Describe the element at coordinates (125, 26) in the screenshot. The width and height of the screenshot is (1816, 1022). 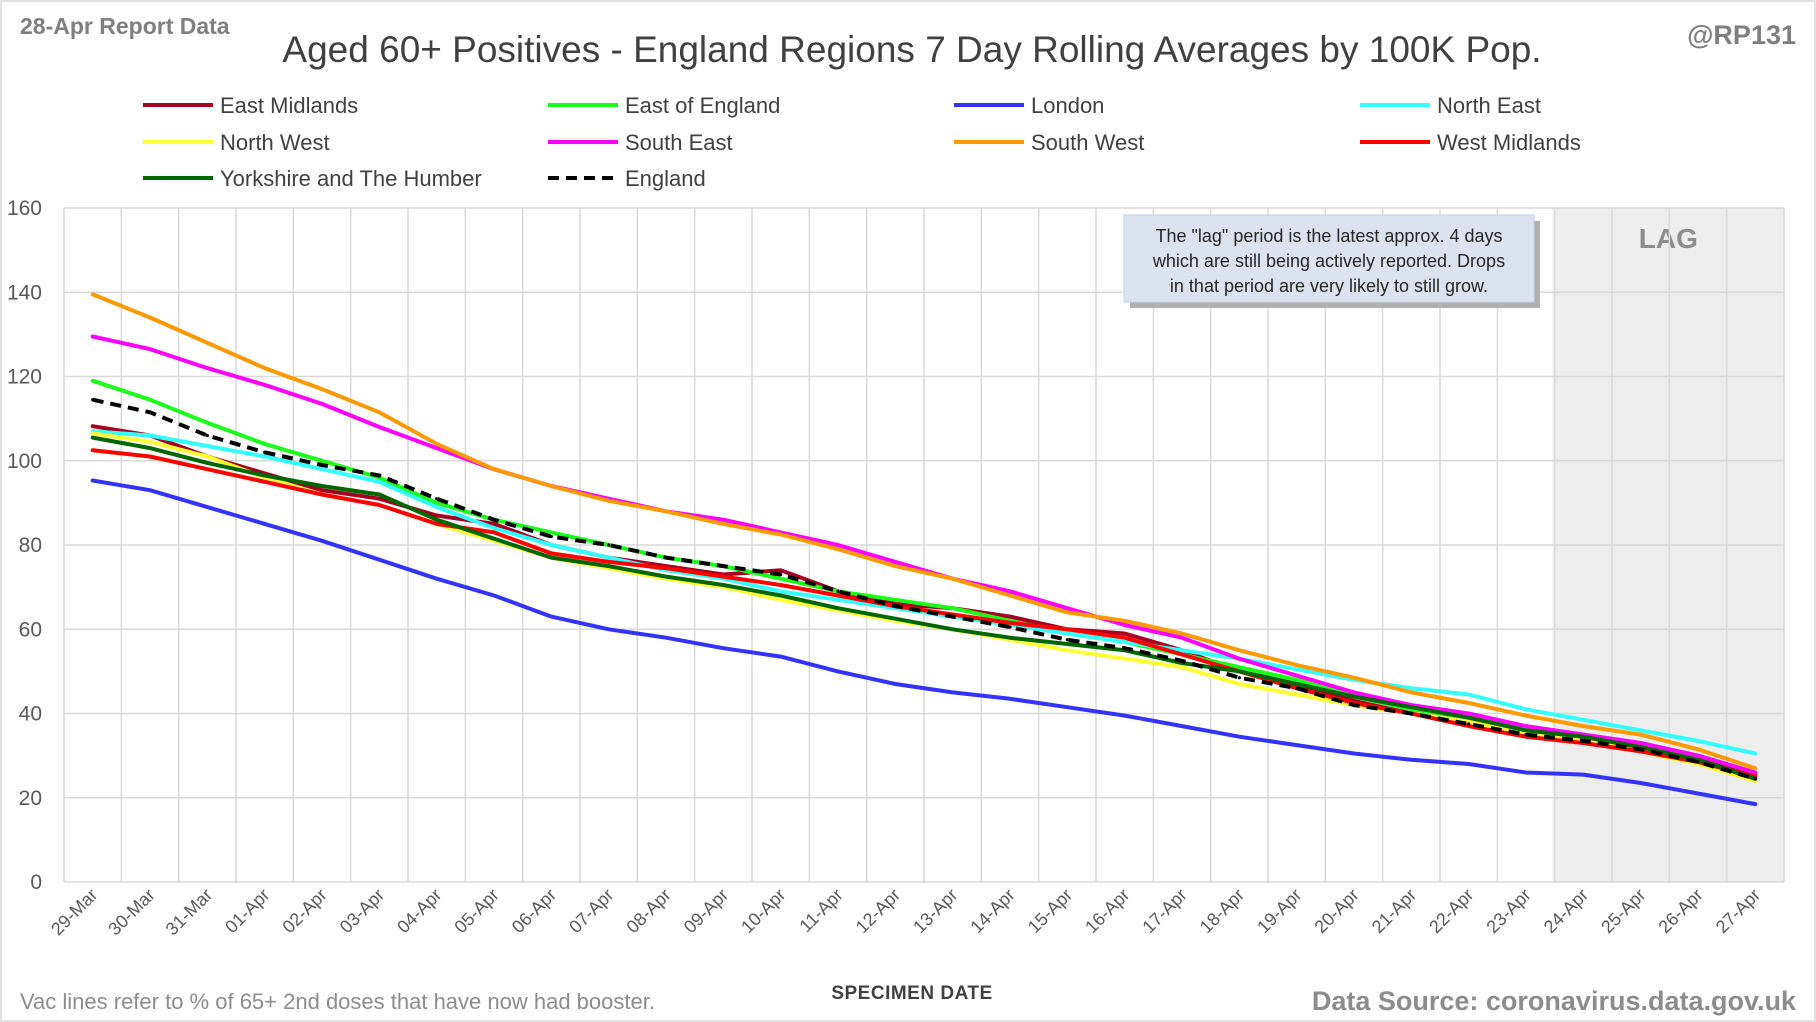
I see `report-date-label: 28-Apr Report Data` at that location.